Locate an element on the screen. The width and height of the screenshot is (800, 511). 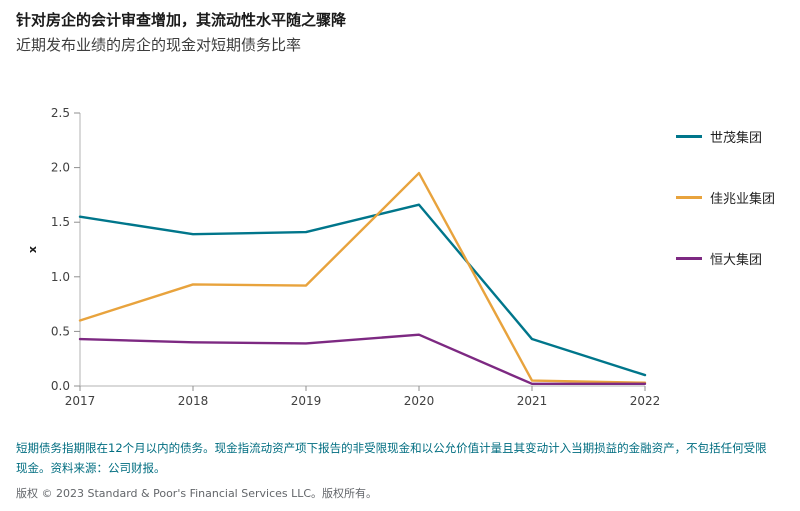
legend-label: 恒大集团 is located at coordinates (736, 260).